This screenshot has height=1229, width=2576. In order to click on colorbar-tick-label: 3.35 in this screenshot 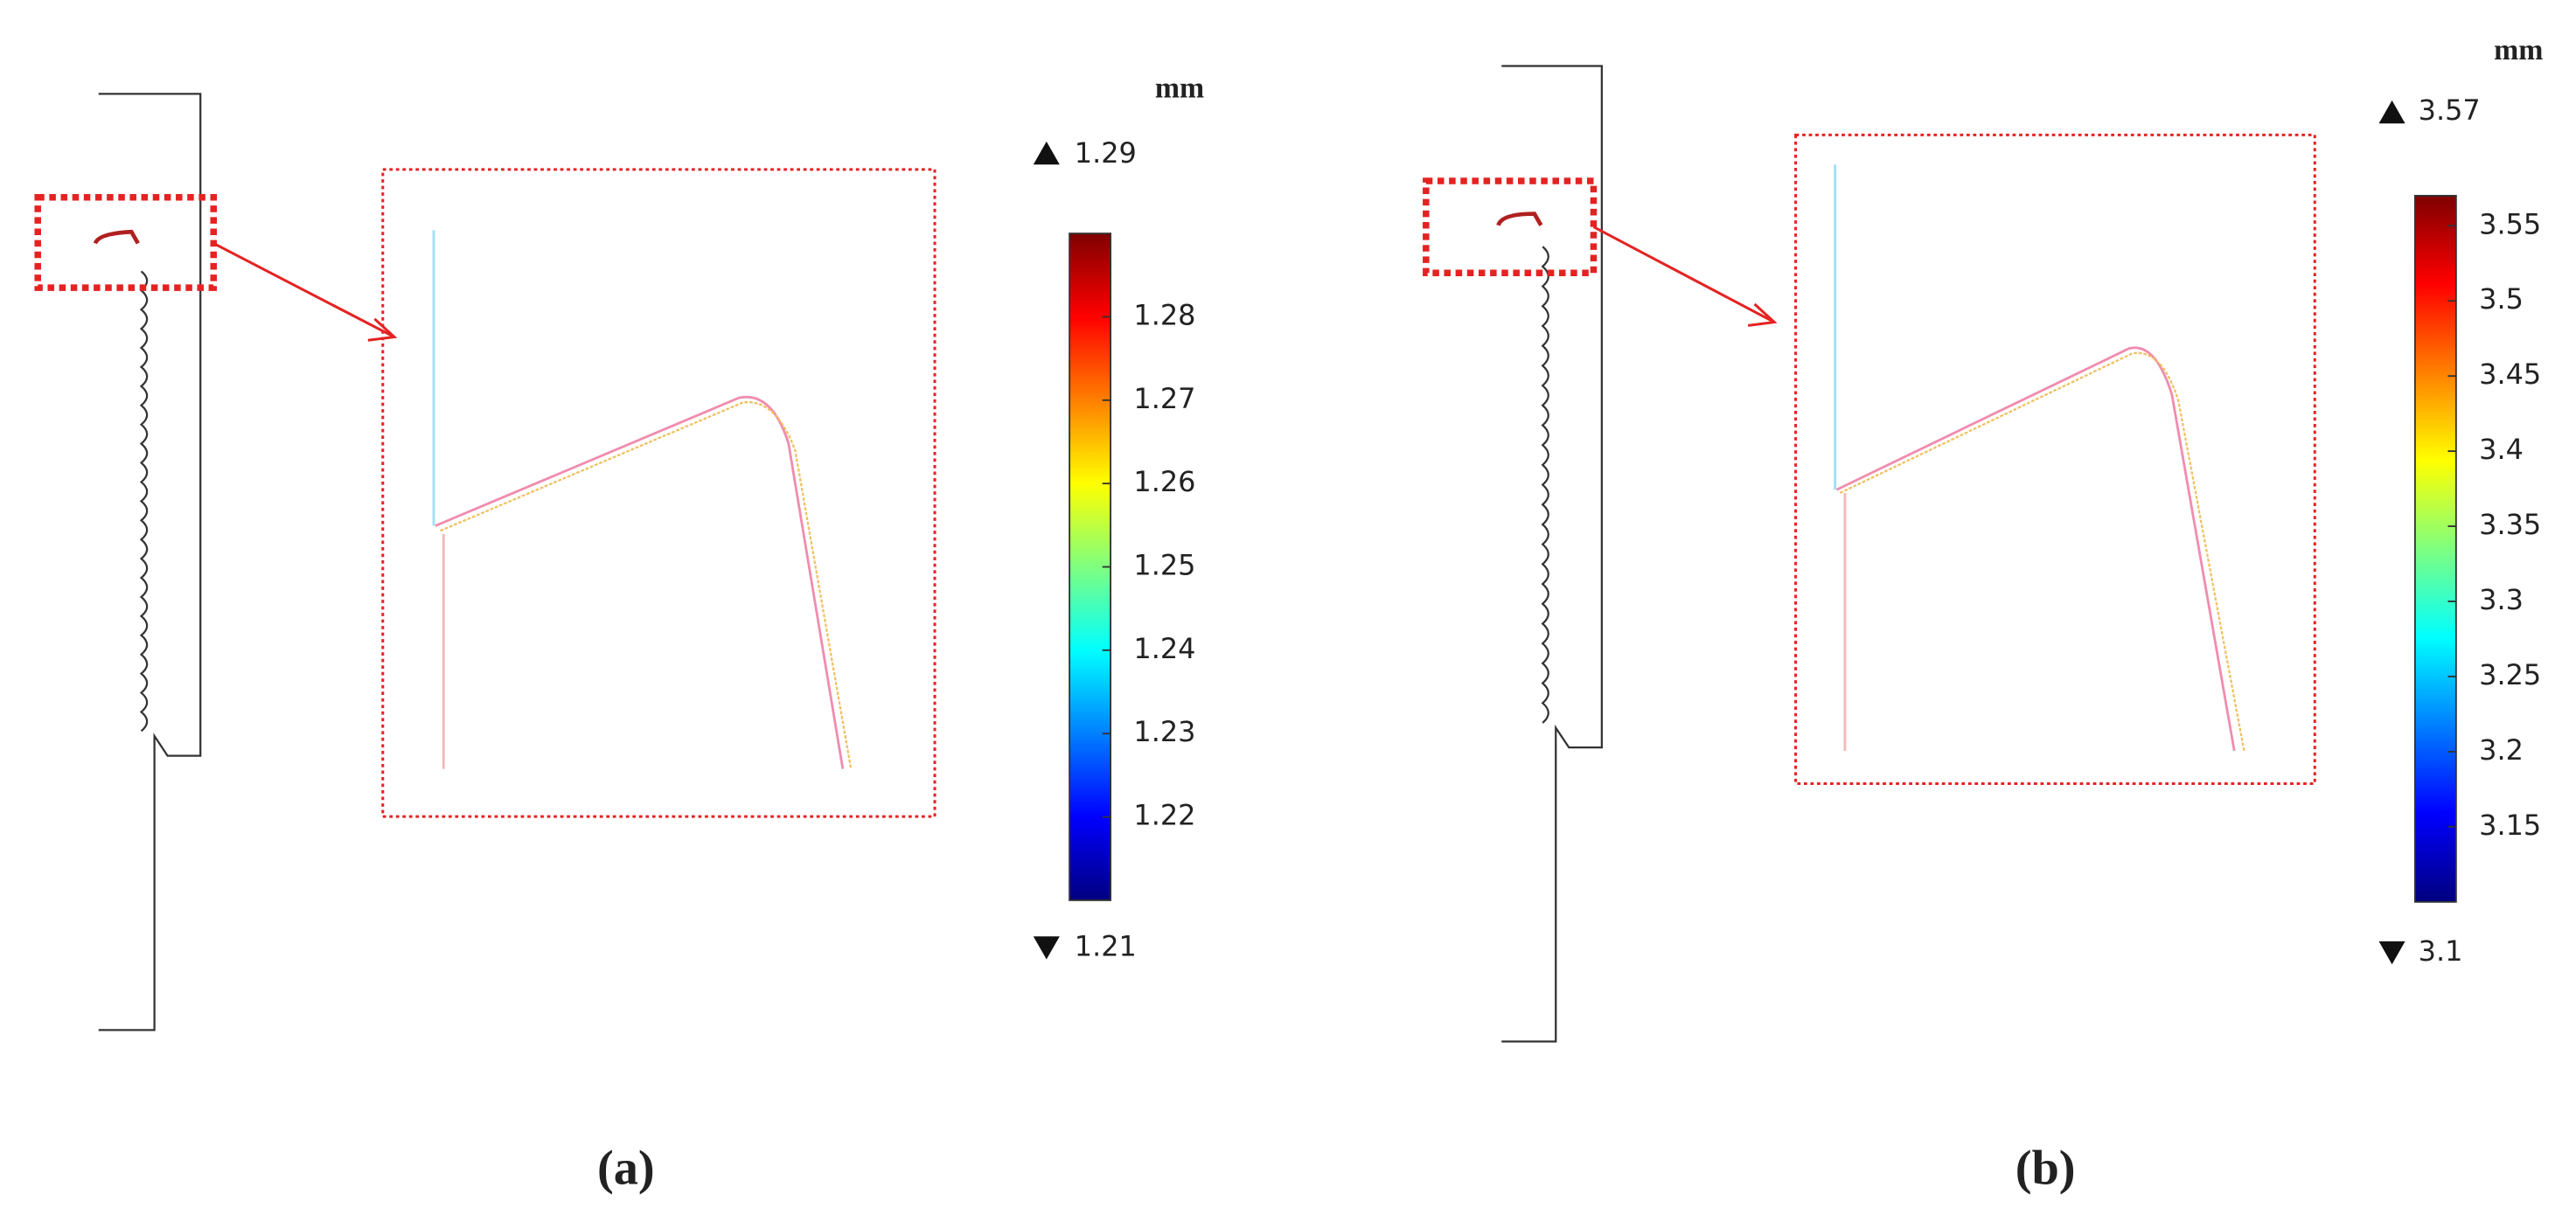, I will do `click(2510, 524)`.